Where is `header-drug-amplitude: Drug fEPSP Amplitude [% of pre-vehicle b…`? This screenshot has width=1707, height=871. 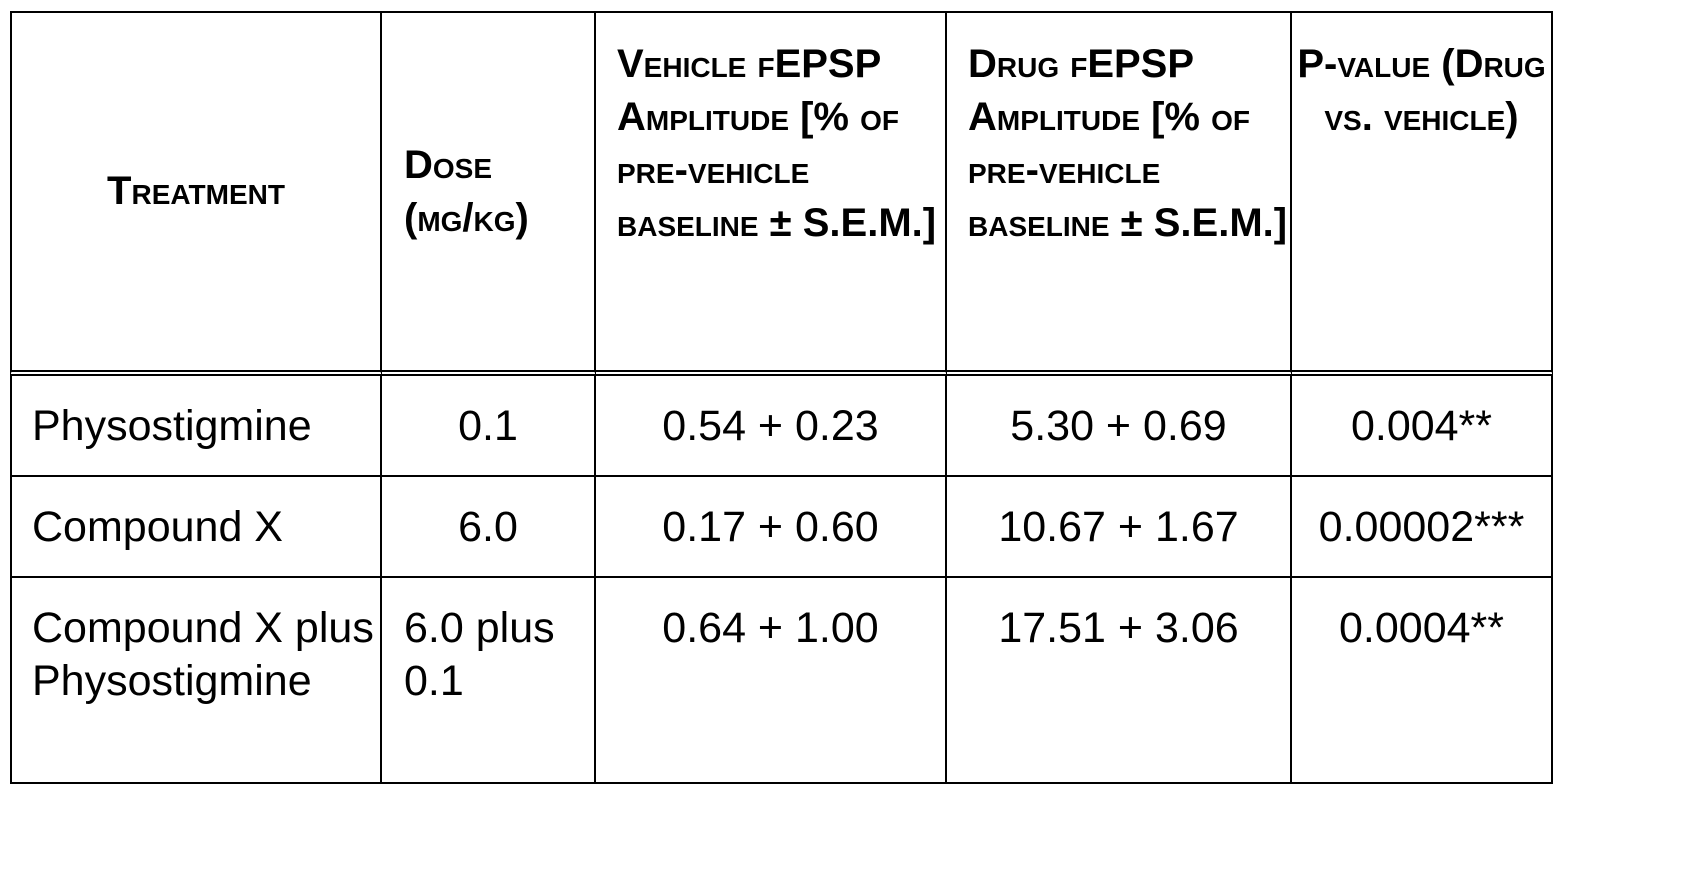
header-drug-amplitude: Drug fEPSP Amplitude [% of pre-vehicle b… is located at coordinates (1119, 193).